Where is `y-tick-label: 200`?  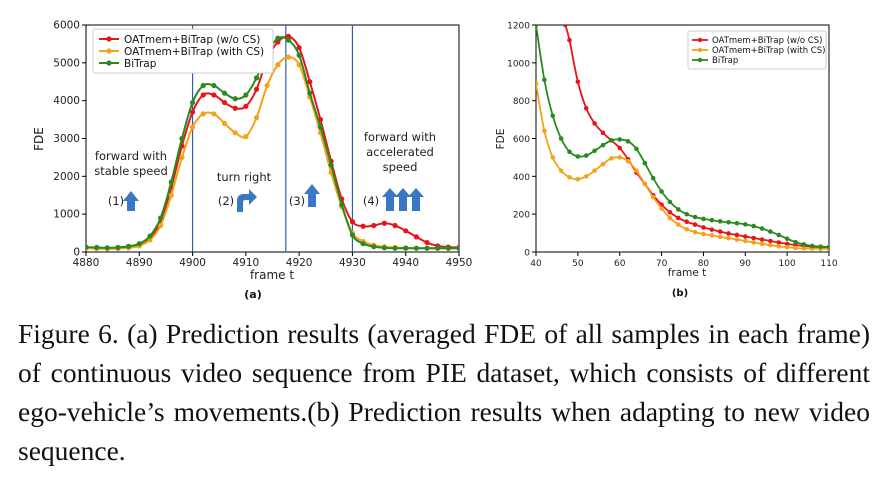 y-tick-label: 200 is located at coordinates (521, 216).